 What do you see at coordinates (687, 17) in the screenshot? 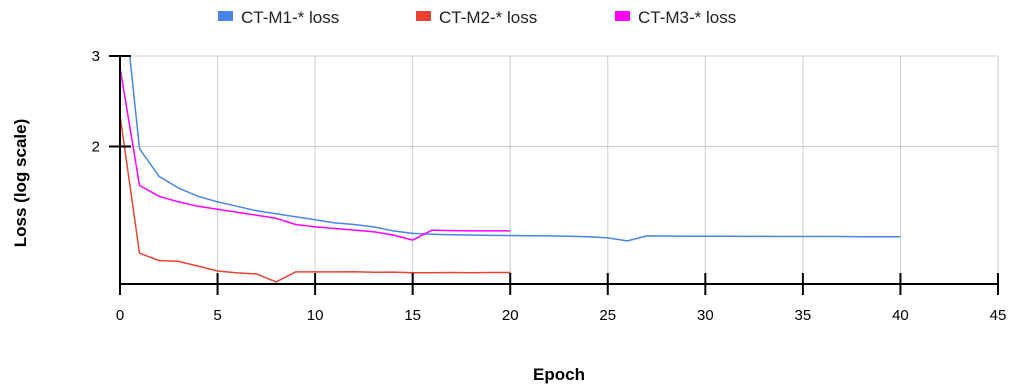
I see `legend-label-3: CT-M3-* loss` at bounding box center [687, 17].